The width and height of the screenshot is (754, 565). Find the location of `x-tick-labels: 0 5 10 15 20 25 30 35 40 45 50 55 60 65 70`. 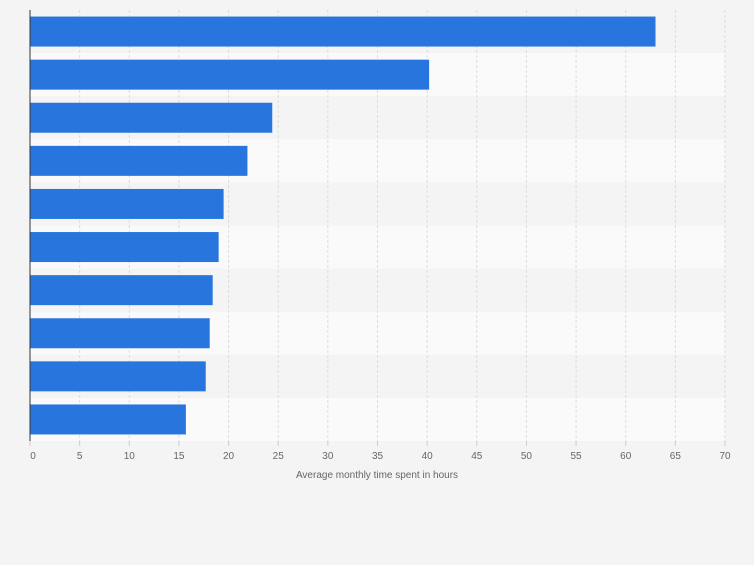

x-tick-labels: 0 5 10 15 20 25 30 35 40 45 50 55 60 65 70 is located at coordinates (380, 456).